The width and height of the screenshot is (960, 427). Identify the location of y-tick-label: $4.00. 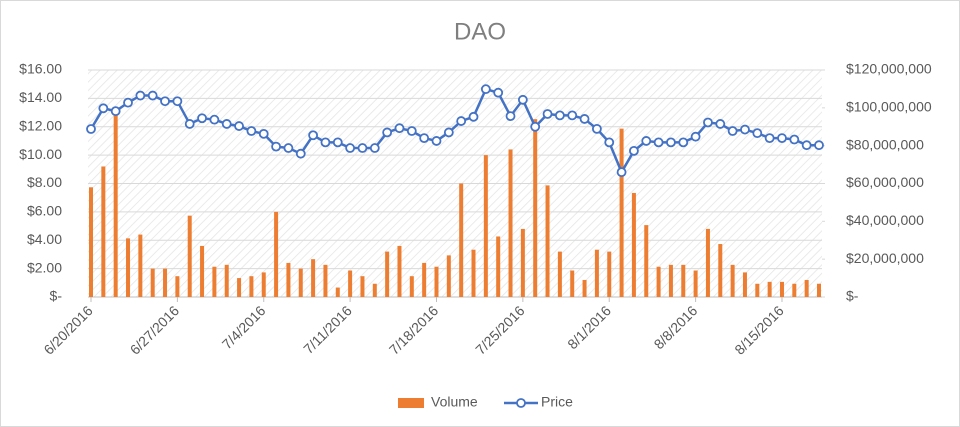
(44, 239).